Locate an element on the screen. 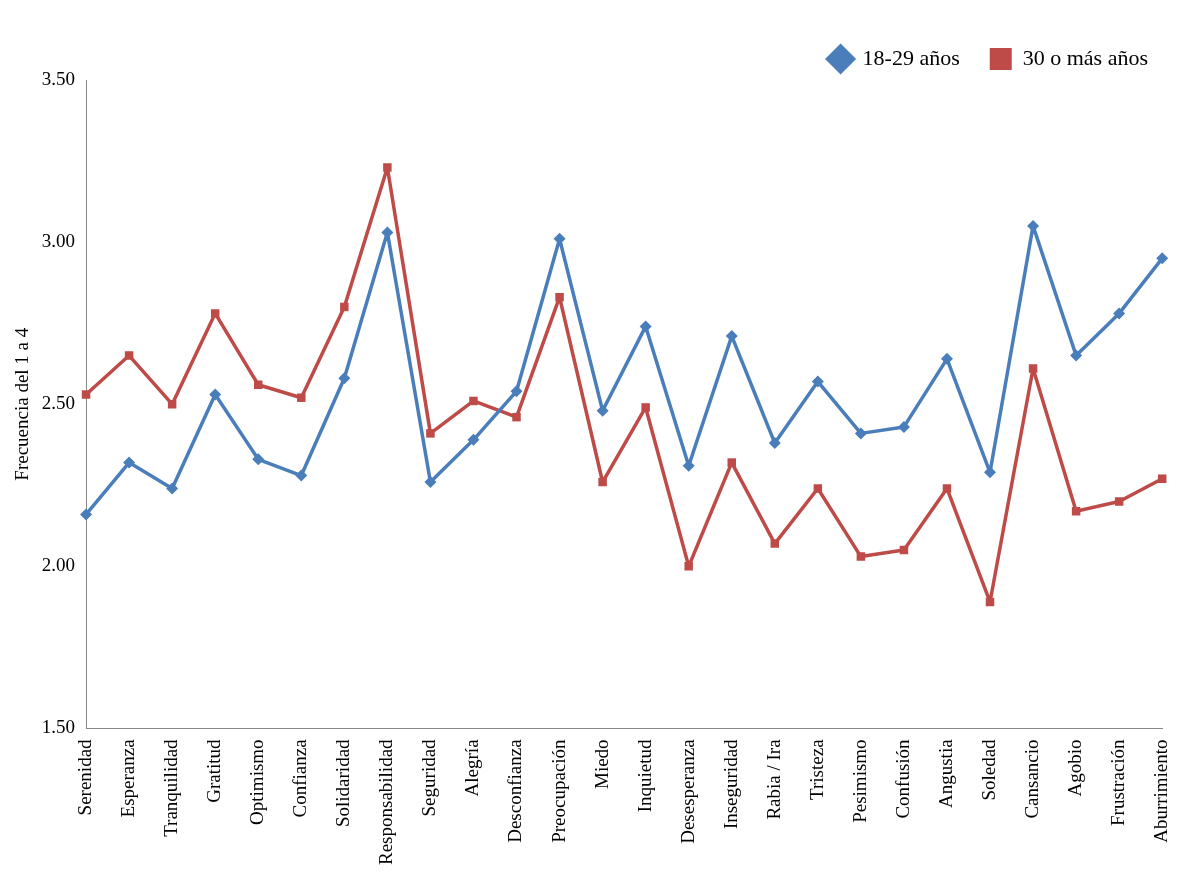  x-tick-label: Rabia / Ira is located at coordinates (773, 779).